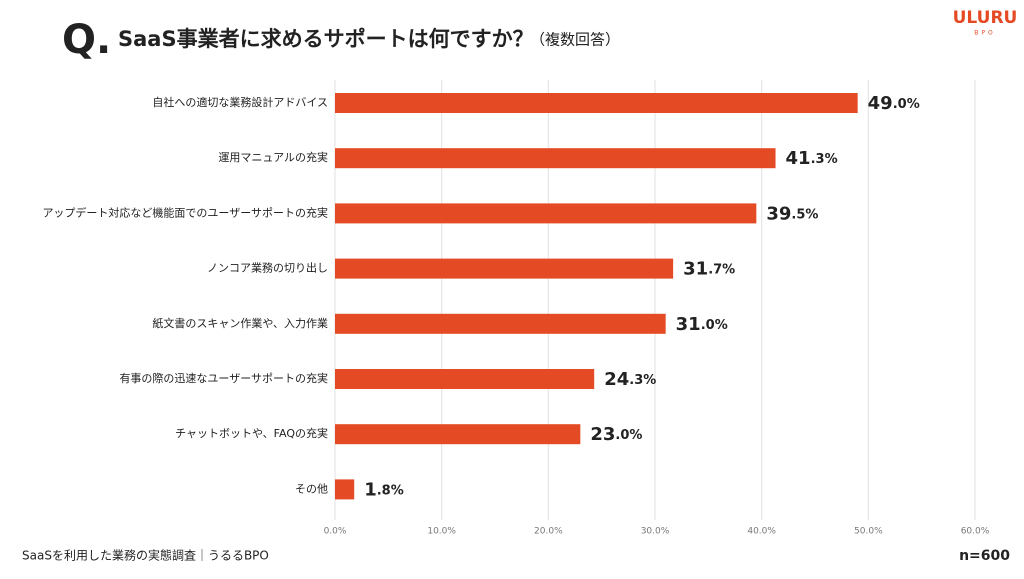 Image resolution: width=1024 pixels, height=579 pixels. Describe the element at coordinates (868, 532) in the screenshot. I see `x-tick-label: 50.0%` at that location.